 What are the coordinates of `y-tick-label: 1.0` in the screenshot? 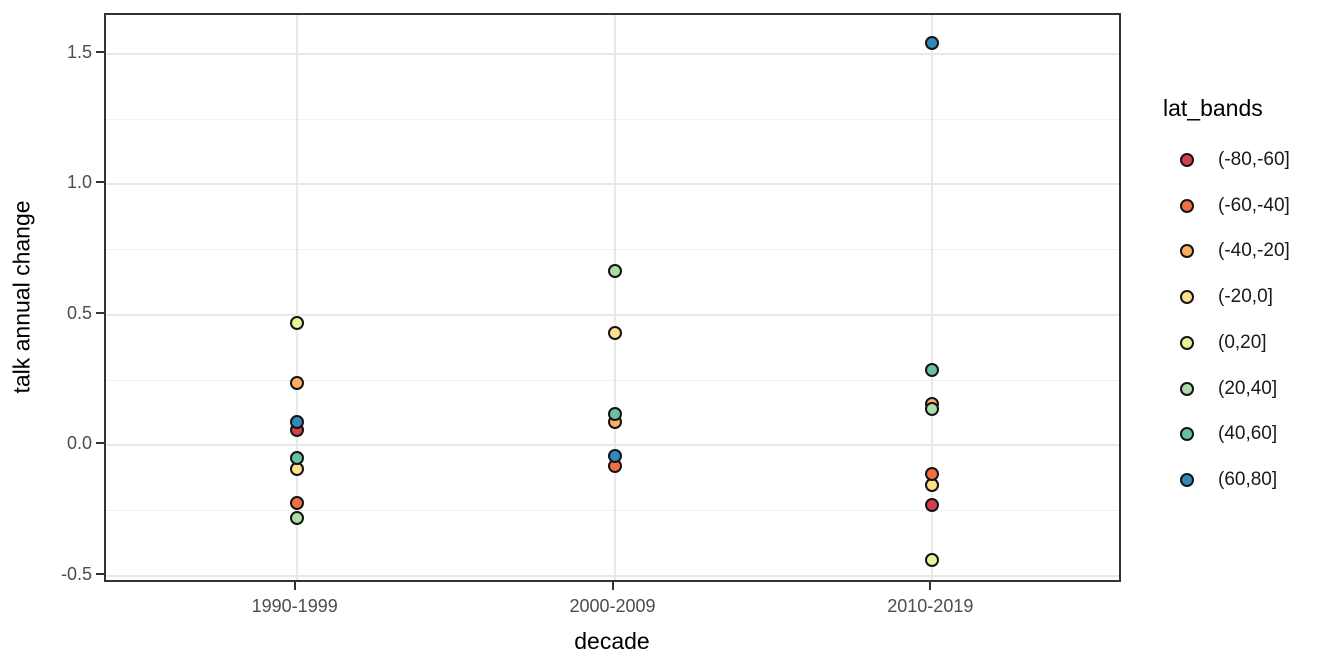 It's located at (79, 182).